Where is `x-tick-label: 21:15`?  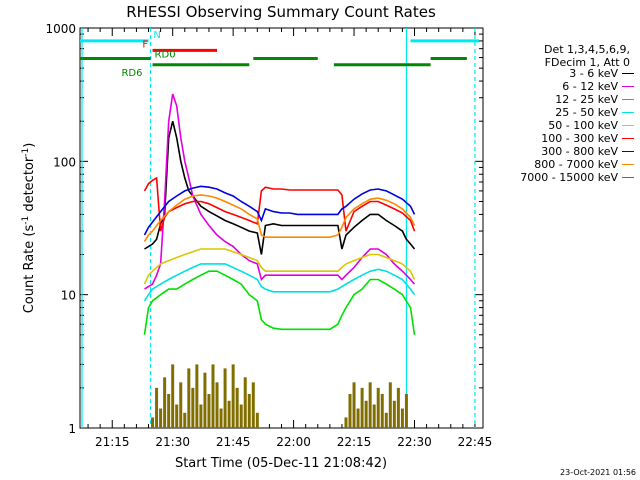
x-tick-label: 21:15 is located at coordinates (112, 442).